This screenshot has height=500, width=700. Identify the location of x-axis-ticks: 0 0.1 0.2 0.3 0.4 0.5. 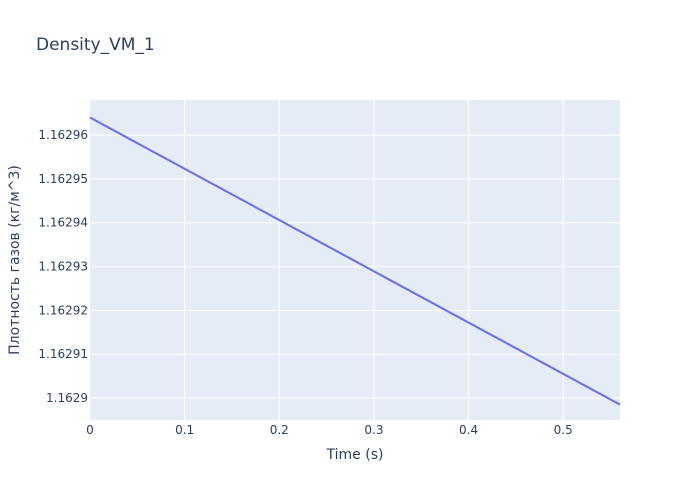
(329, 430).